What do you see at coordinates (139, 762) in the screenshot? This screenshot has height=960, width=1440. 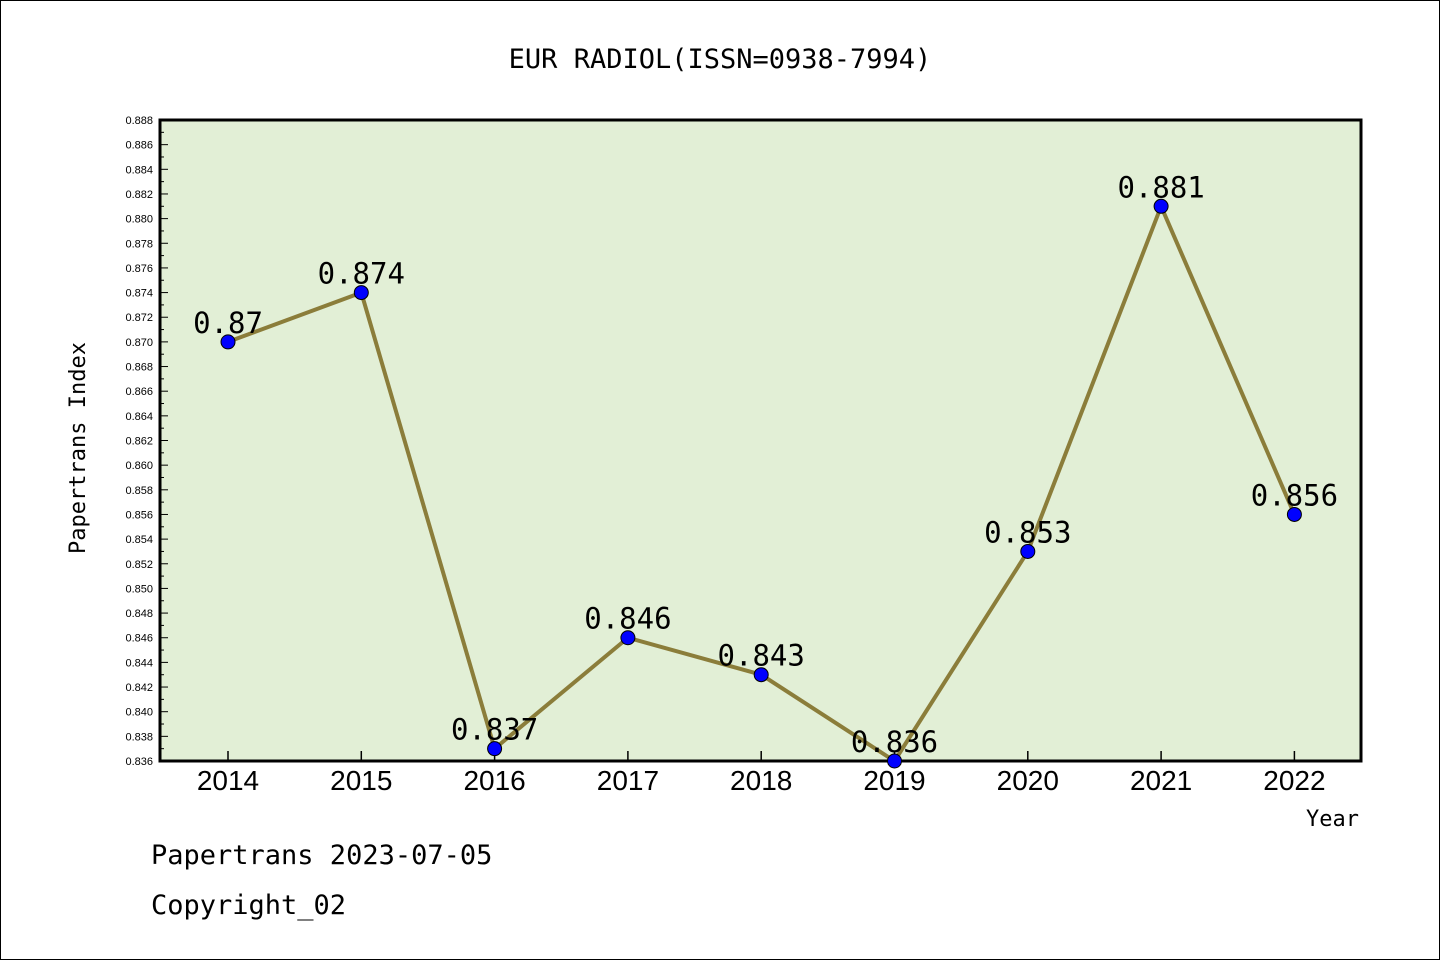 I see `y-tick-label: 0.836` at bounding box center [139, 762].